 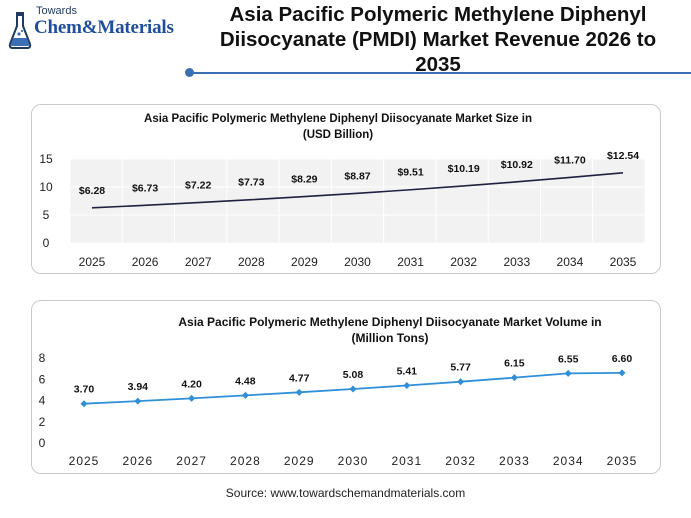 I want to click on logo: Towards Chem&Materials, so click(x=100, y=30).